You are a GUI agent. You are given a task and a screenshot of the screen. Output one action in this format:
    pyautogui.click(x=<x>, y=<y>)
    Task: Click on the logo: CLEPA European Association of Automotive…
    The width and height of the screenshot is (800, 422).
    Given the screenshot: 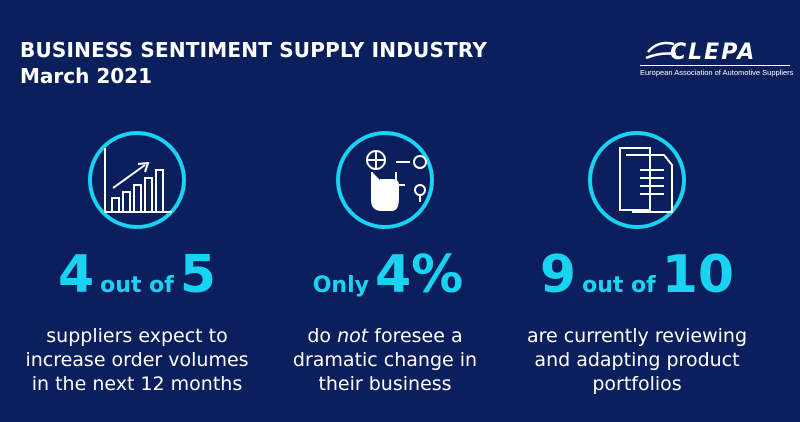 What is the action you would take?
    pyautogui.click(x=716, y=58)
    